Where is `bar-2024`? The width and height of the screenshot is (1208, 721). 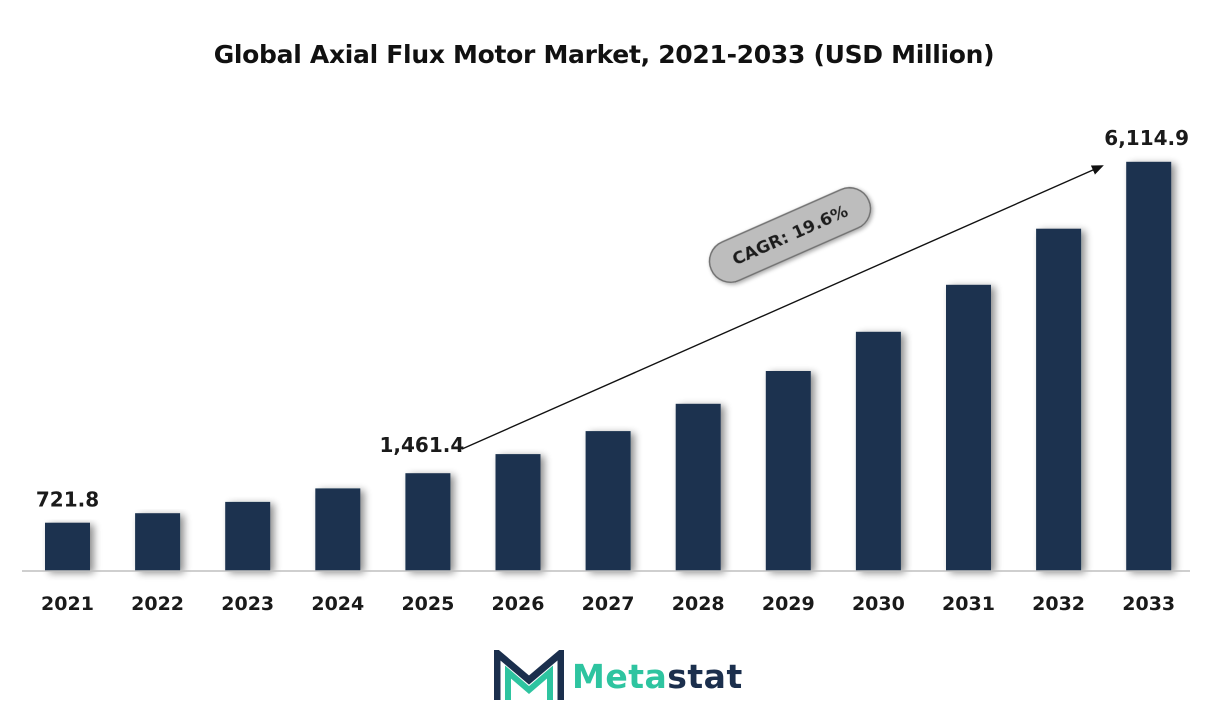 bar-2024 is located at coordinates (338, 529).